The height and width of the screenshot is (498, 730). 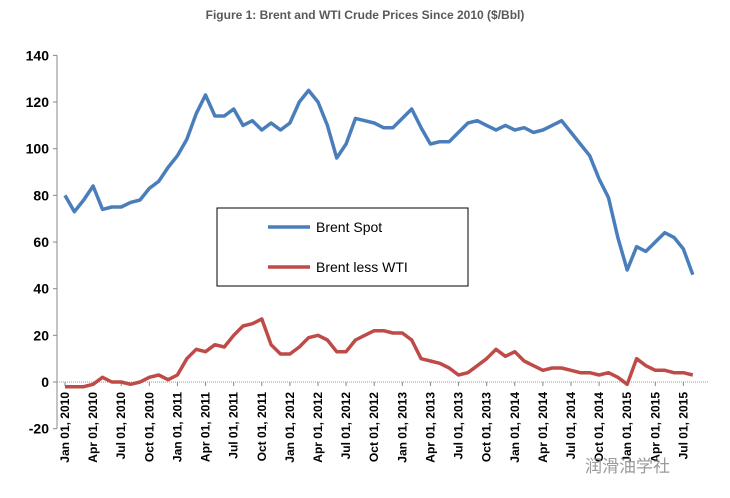 What do you see at coordinates (38, 102) in the screenshot?
I see `y-tick-label: 120` at bounding box center [38, 102].